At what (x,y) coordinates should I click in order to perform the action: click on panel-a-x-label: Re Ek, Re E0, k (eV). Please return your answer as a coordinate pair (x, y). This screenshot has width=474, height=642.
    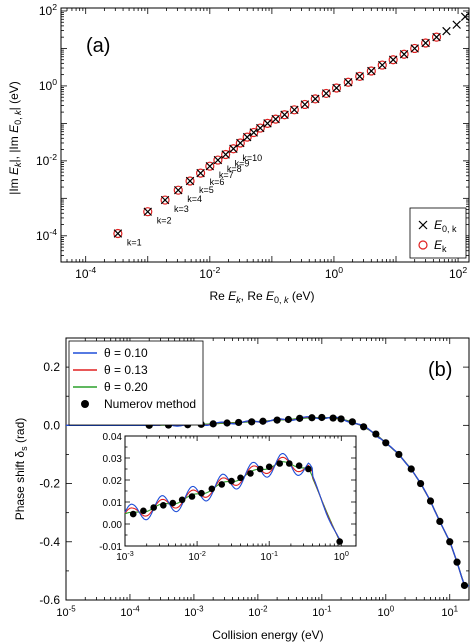
    Looking at the image, I should click on (261, 297).